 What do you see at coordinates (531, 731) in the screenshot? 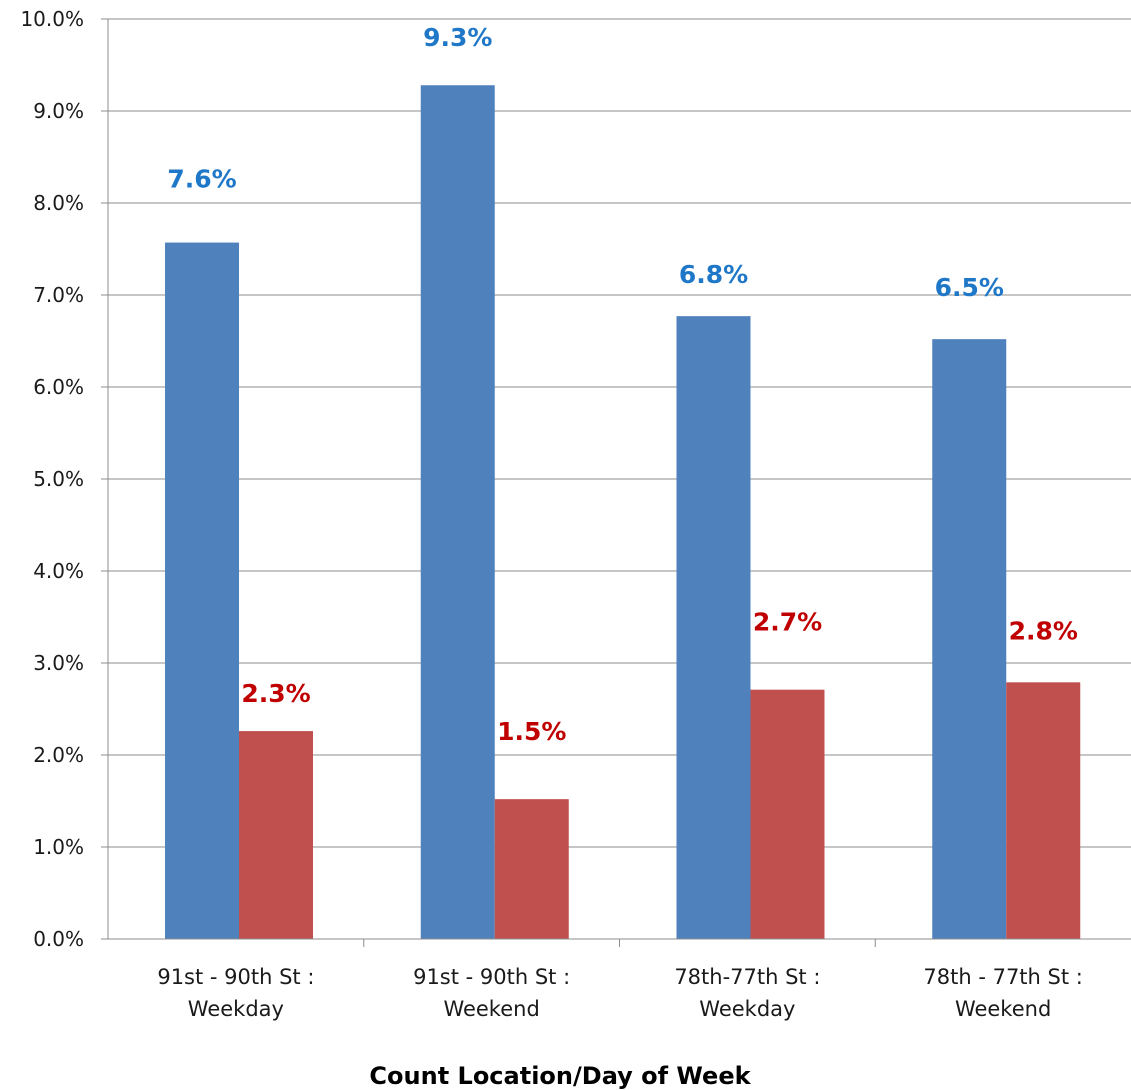
I see `data-label: 1.5%` at bounding box center [531, 731].